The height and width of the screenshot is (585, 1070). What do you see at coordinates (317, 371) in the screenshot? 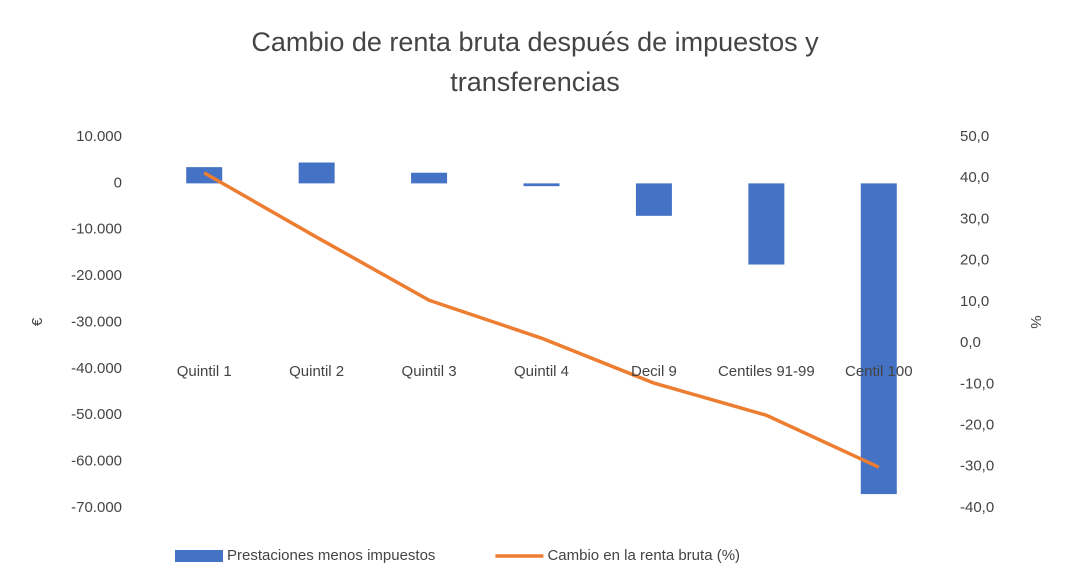
I see `x-tick-label: Quintil 2` at bounding box center [317, 371].